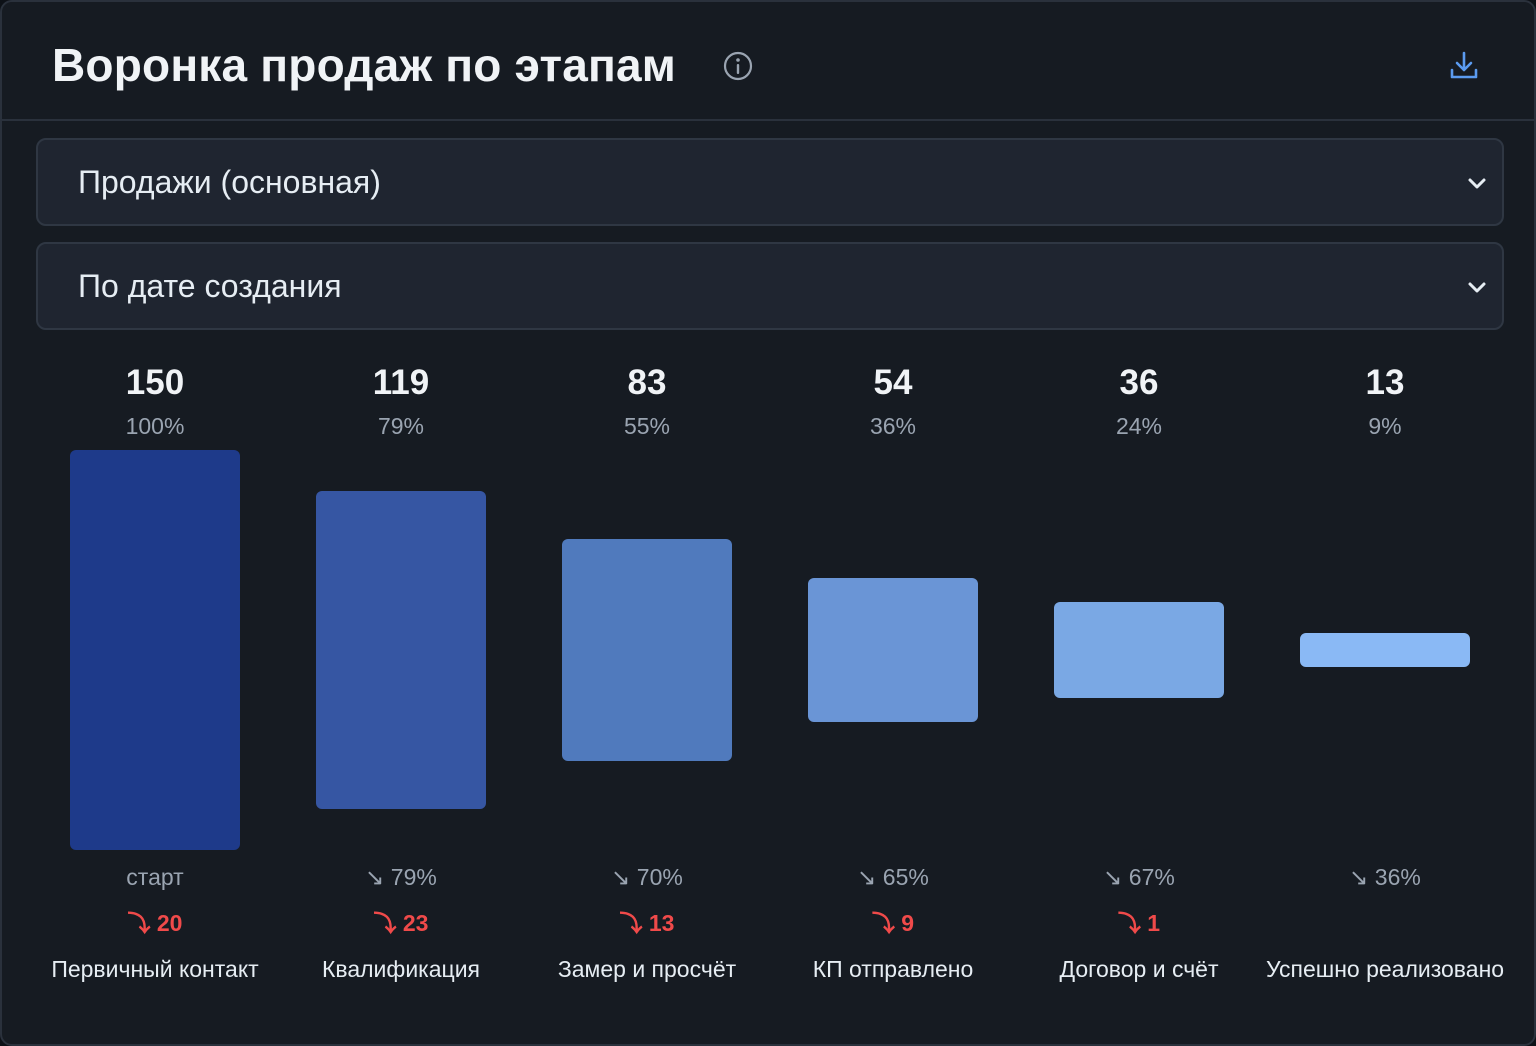  I want to click on pipeline-select: Продажи (основная), so click(770, 182).